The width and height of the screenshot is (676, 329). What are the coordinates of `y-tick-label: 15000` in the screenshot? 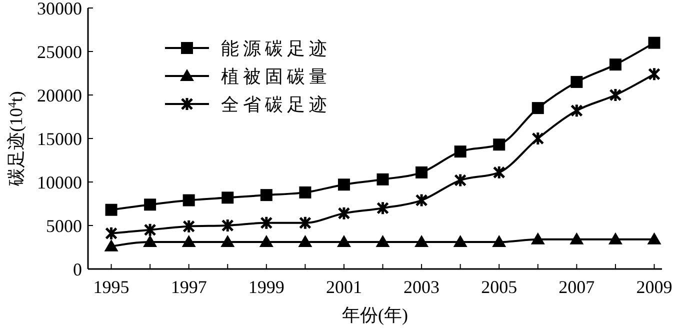 It's located at (59, 138).